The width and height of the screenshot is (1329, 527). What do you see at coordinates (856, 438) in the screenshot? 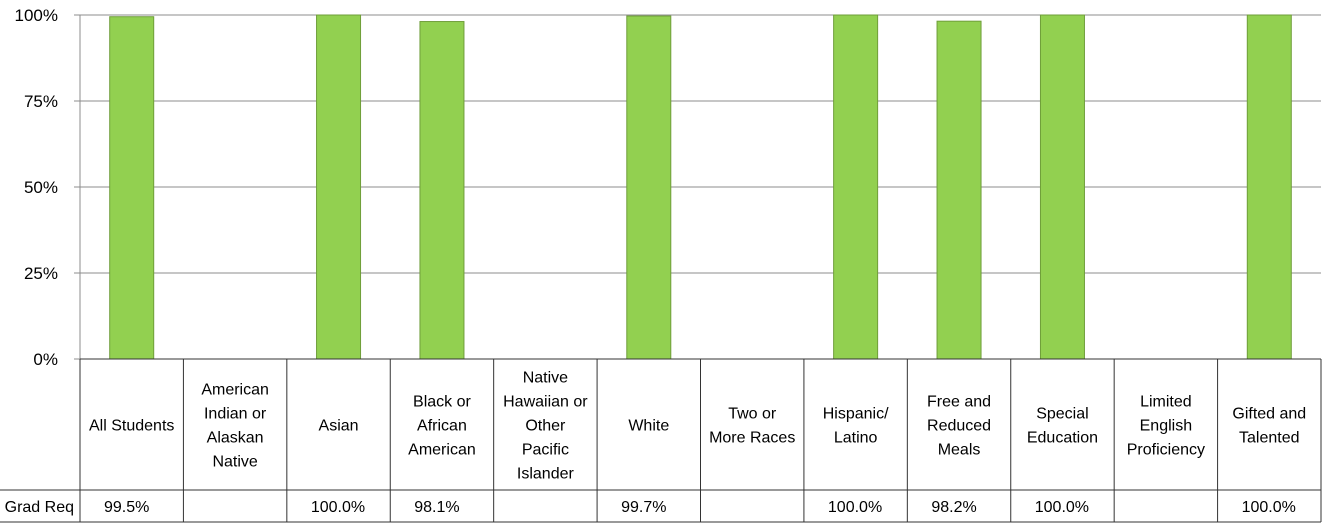
I see `category-label: Latino` at bounding box center [856, 438].